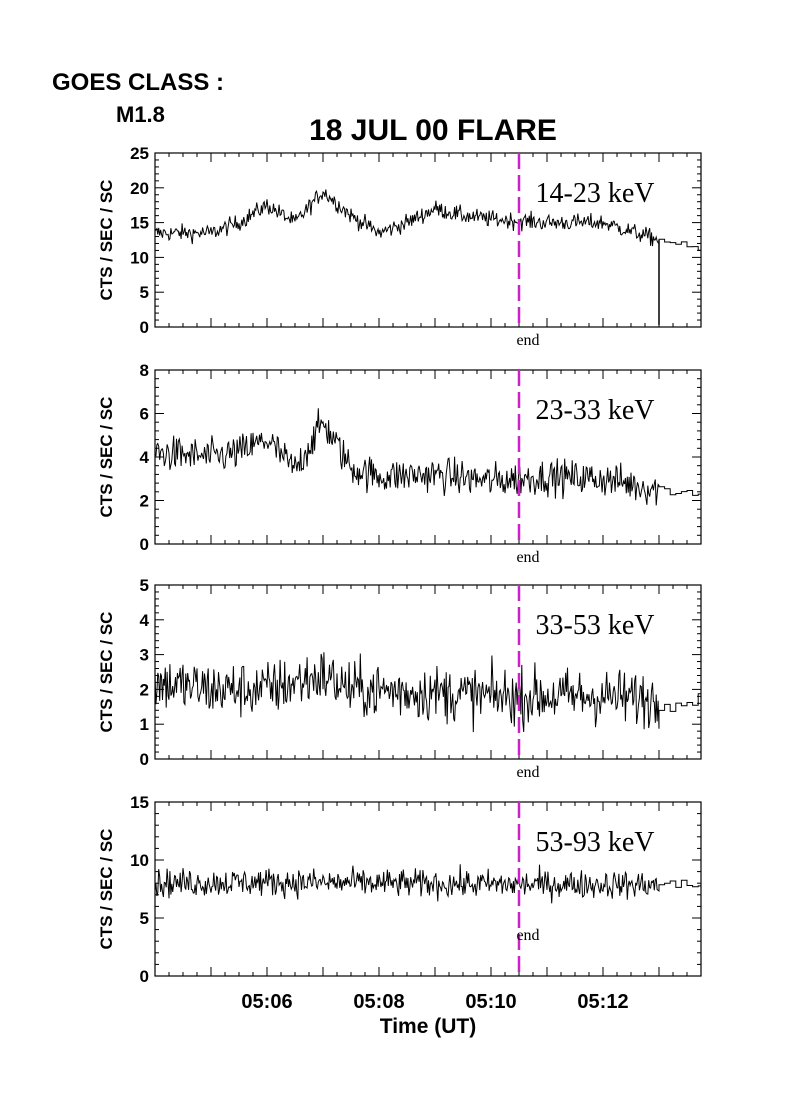  What do you see at coordinates (595, 625) in the screenshot?
I see `energy-band-label: 33-53 keV` at bounding box center [595, 625].